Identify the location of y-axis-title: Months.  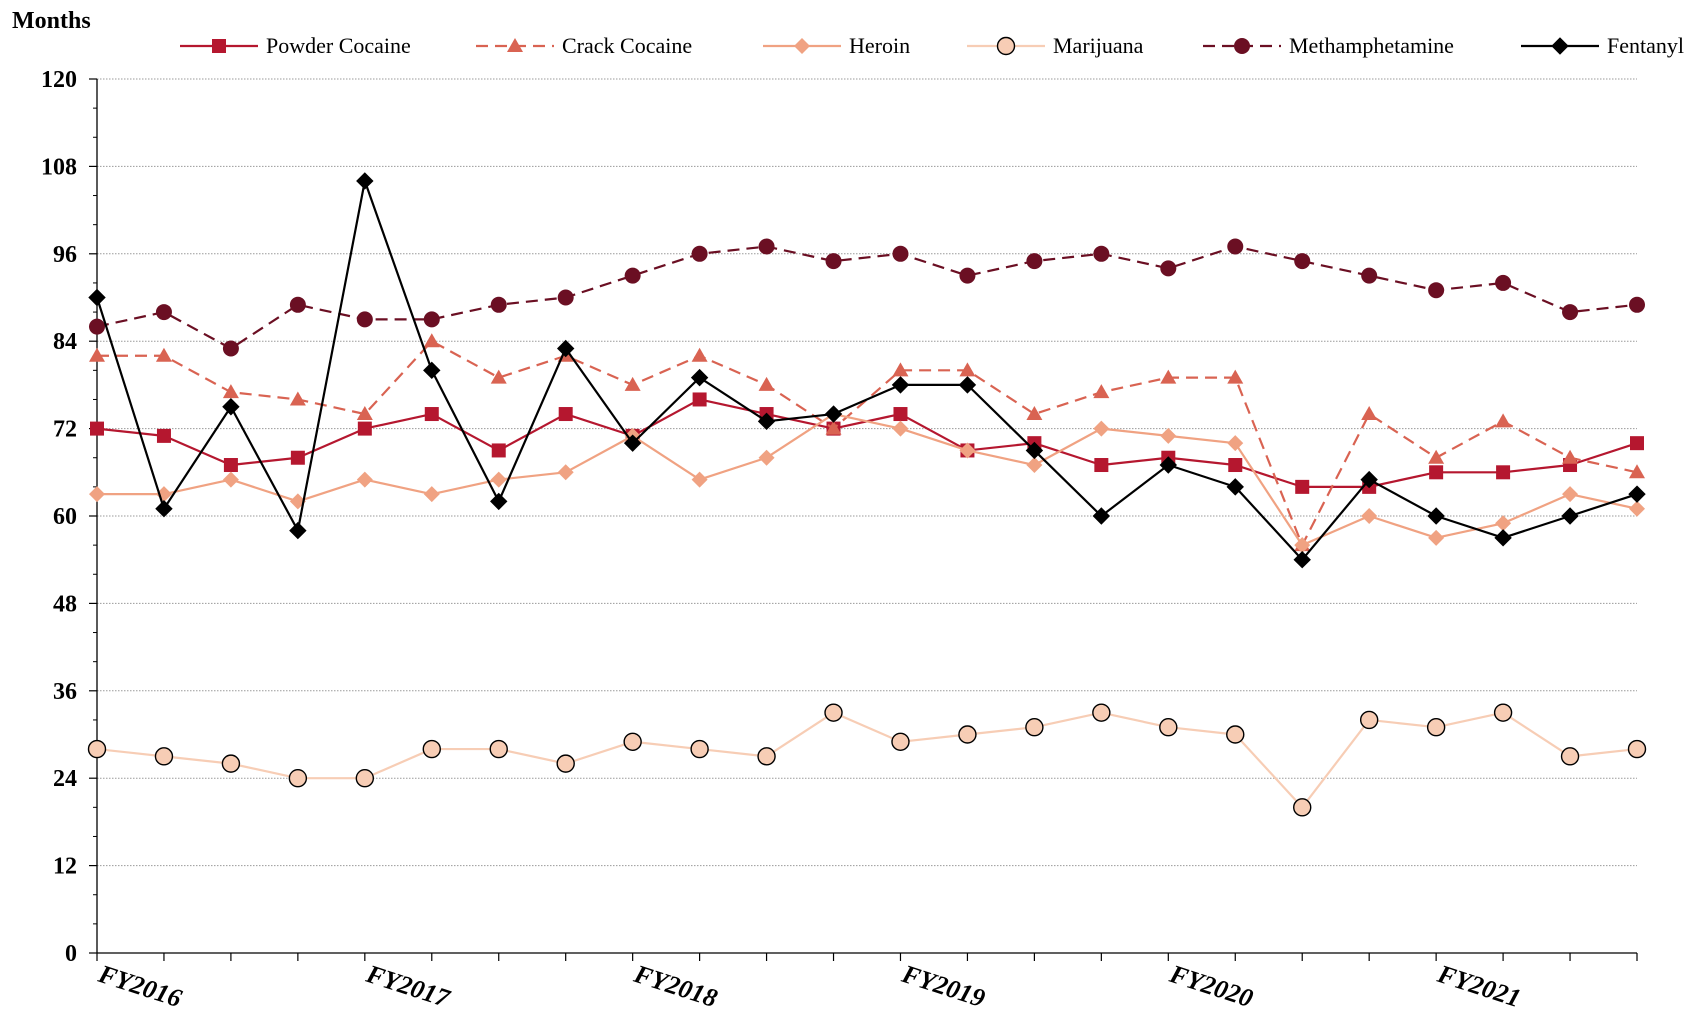
(51, 21).